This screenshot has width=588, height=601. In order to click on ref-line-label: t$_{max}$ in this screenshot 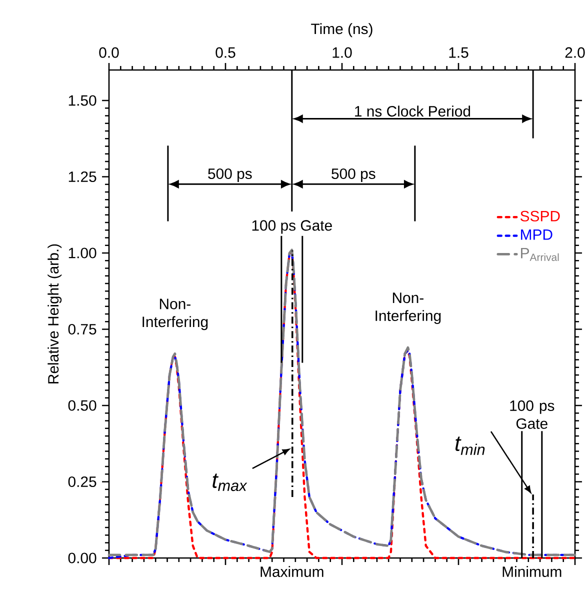, I will do `click(230, 483)`.